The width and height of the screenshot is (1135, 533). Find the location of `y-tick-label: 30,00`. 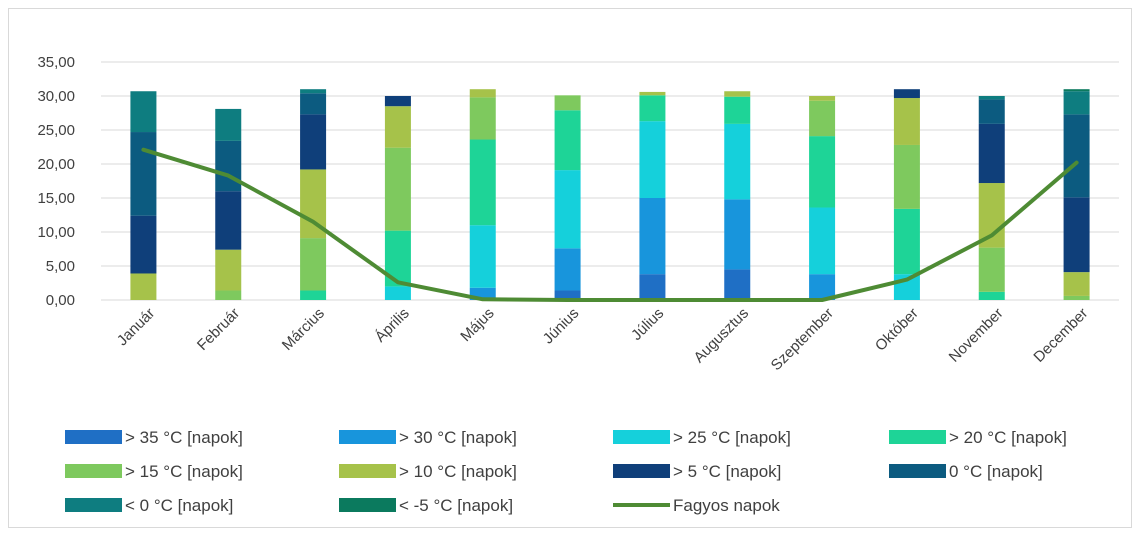

y-tick-label: 30,00 is located at coordinates (56, 96).